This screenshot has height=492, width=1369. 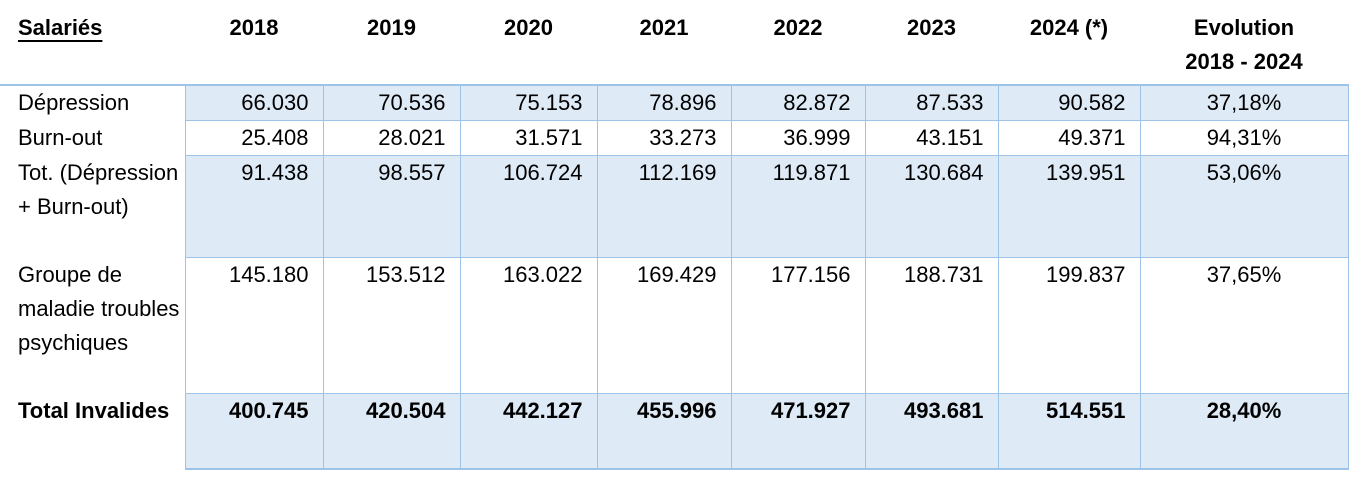 What do you see at coordinates (664, 431) in the screenshot?
I see `cell-value: 455.996` at bounding box center [664, 431].